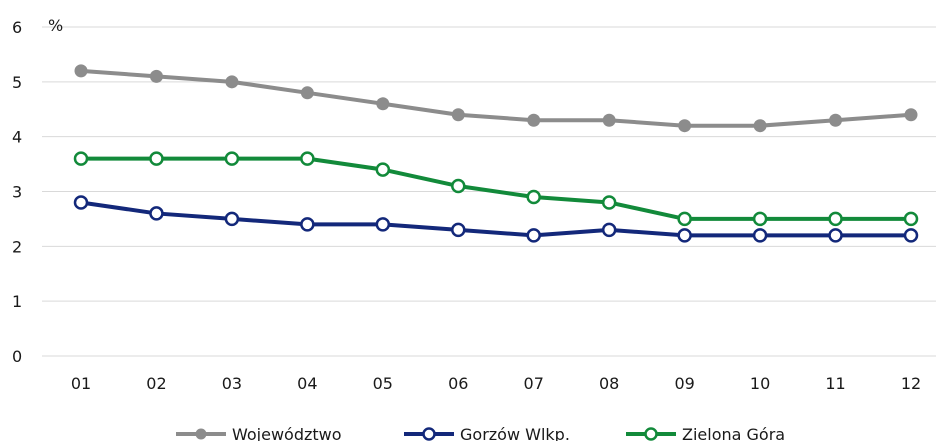 This screenshot has width=939, height=445. I want to click on x-tick-label: 08, so click(609, 383).